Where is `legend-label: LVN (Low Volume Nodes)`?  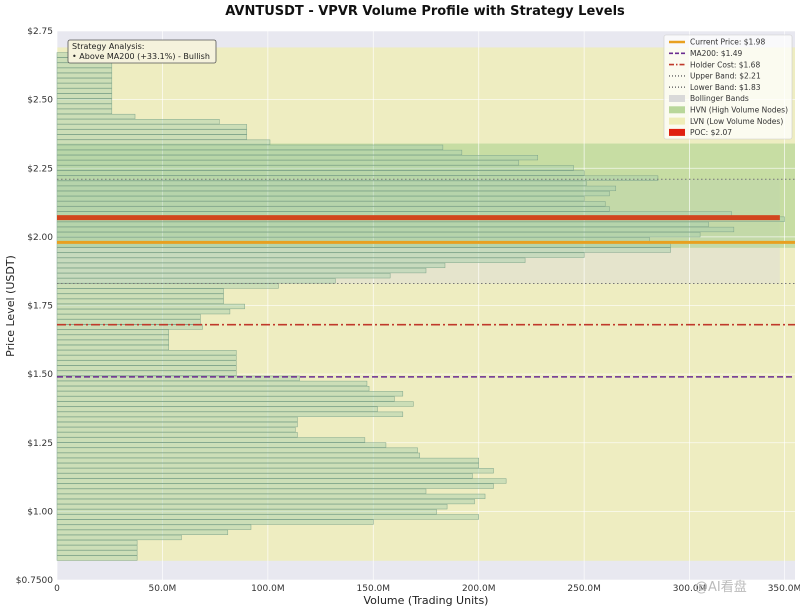 legend-label: LVN (Low Volume Nodes) is located at coordinates (736, 121).